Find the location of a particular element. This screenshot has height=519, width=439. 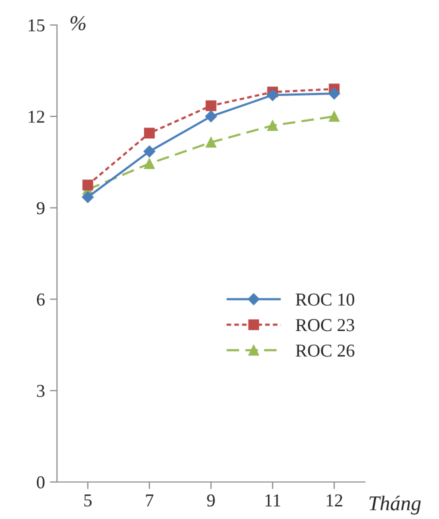

y-tick-label: 12 is located at coordinates (36, 116).